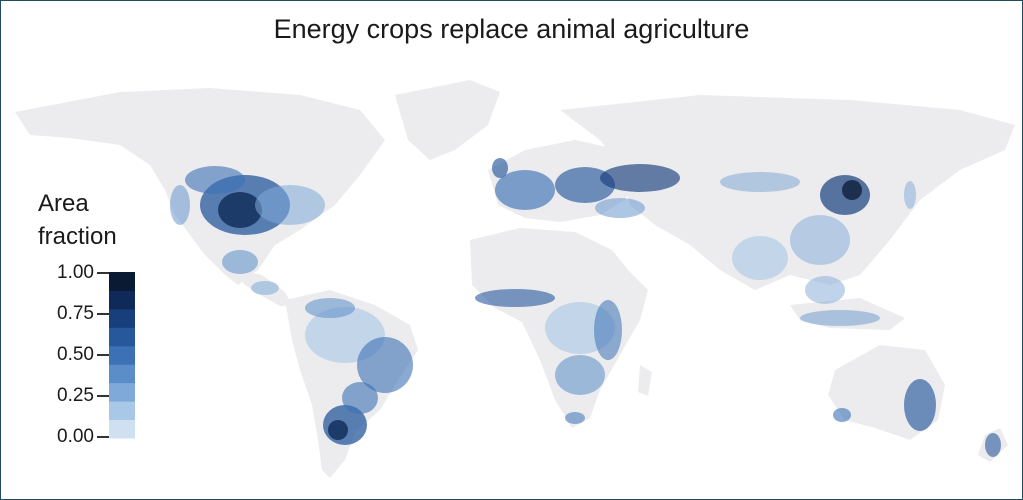  Describe the element at coordinates (240, 262) in the screenshot. I see `mexico` at that location.